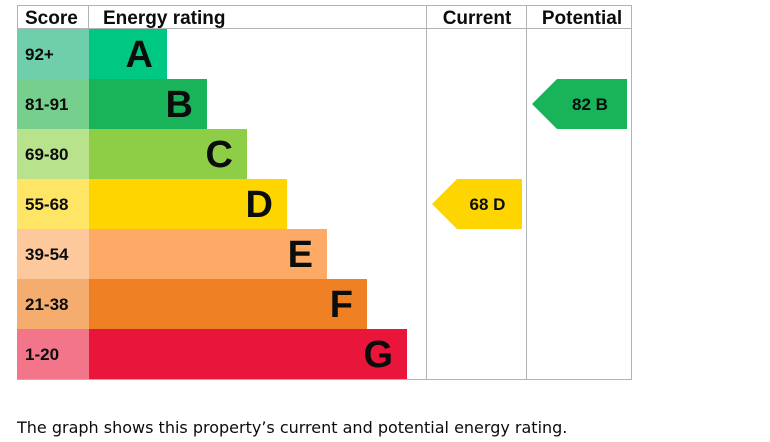  What do you see at coordinates (300, 255) in the screenshot?
I see `band-letter-e: E` at bounding box center [300, 255].